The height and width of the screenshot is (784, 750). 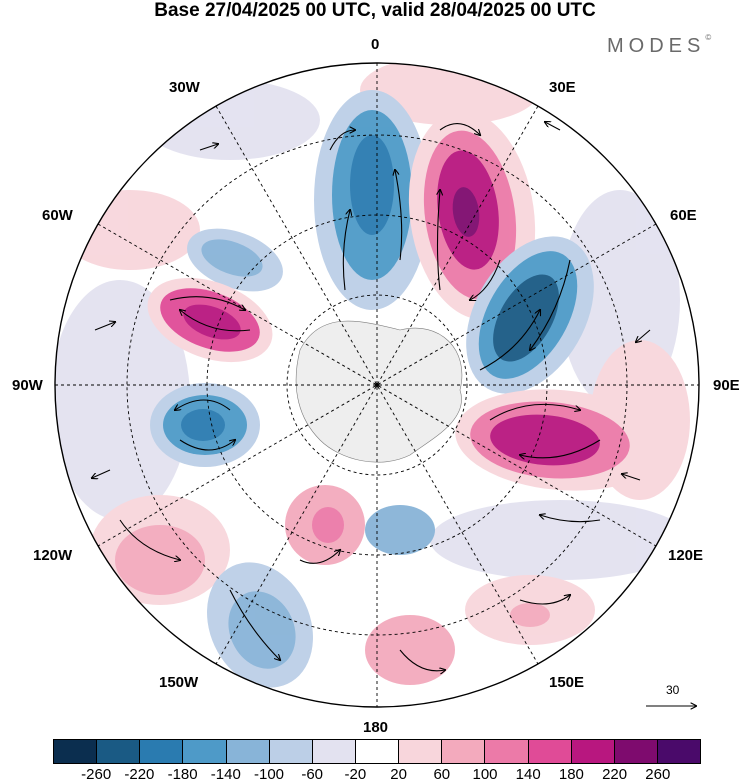 What do you see at coordinates (686, 555) in the screenshot?
I see `lon-label-120e: 120E` at bounding box center [686, 555].